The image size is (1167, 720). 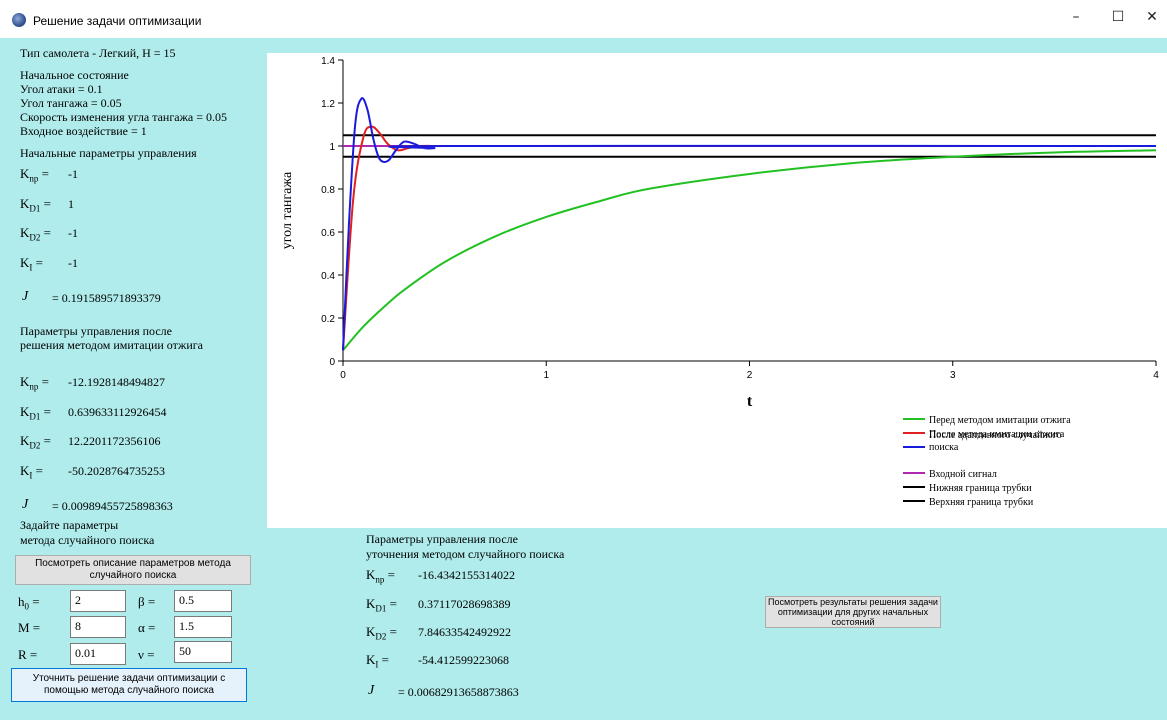 I want to click on knp-refined-label: Knp =, so click(x=380, y=576).